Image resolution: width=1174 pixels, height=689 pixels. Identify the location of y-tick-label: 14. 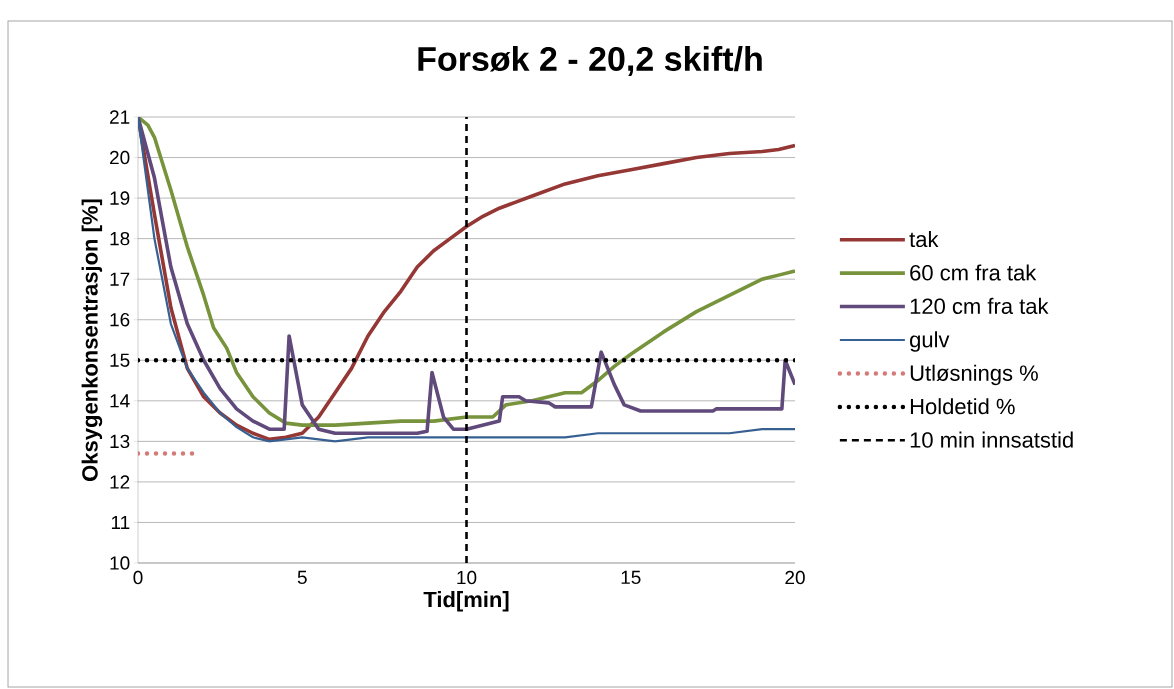
(120, 401).